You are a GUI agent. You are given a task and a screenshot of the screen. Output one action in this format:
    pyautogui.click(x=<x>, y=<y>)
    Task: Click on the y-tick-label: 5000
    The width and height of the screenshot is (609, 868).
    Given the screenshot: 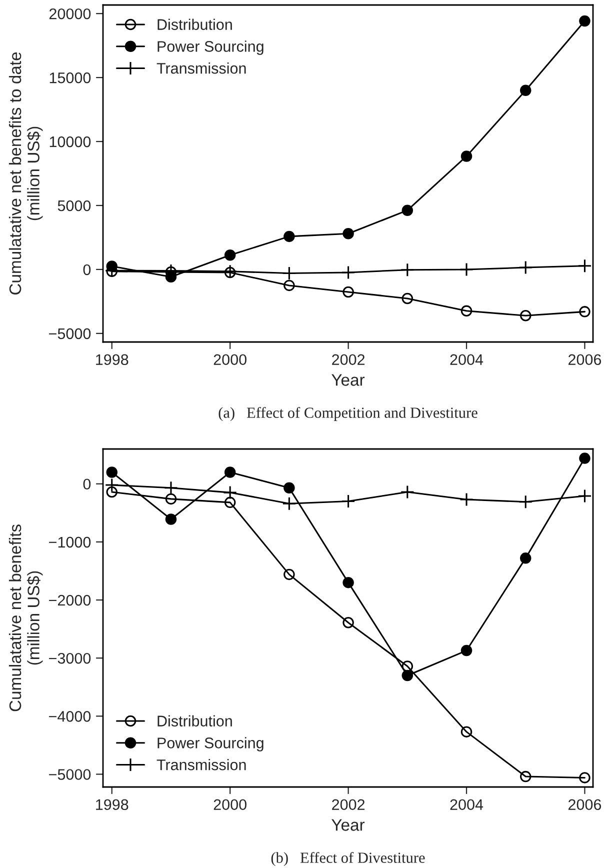 What is the action you would take?
    pyautogui.click(x=74, y=206)
    